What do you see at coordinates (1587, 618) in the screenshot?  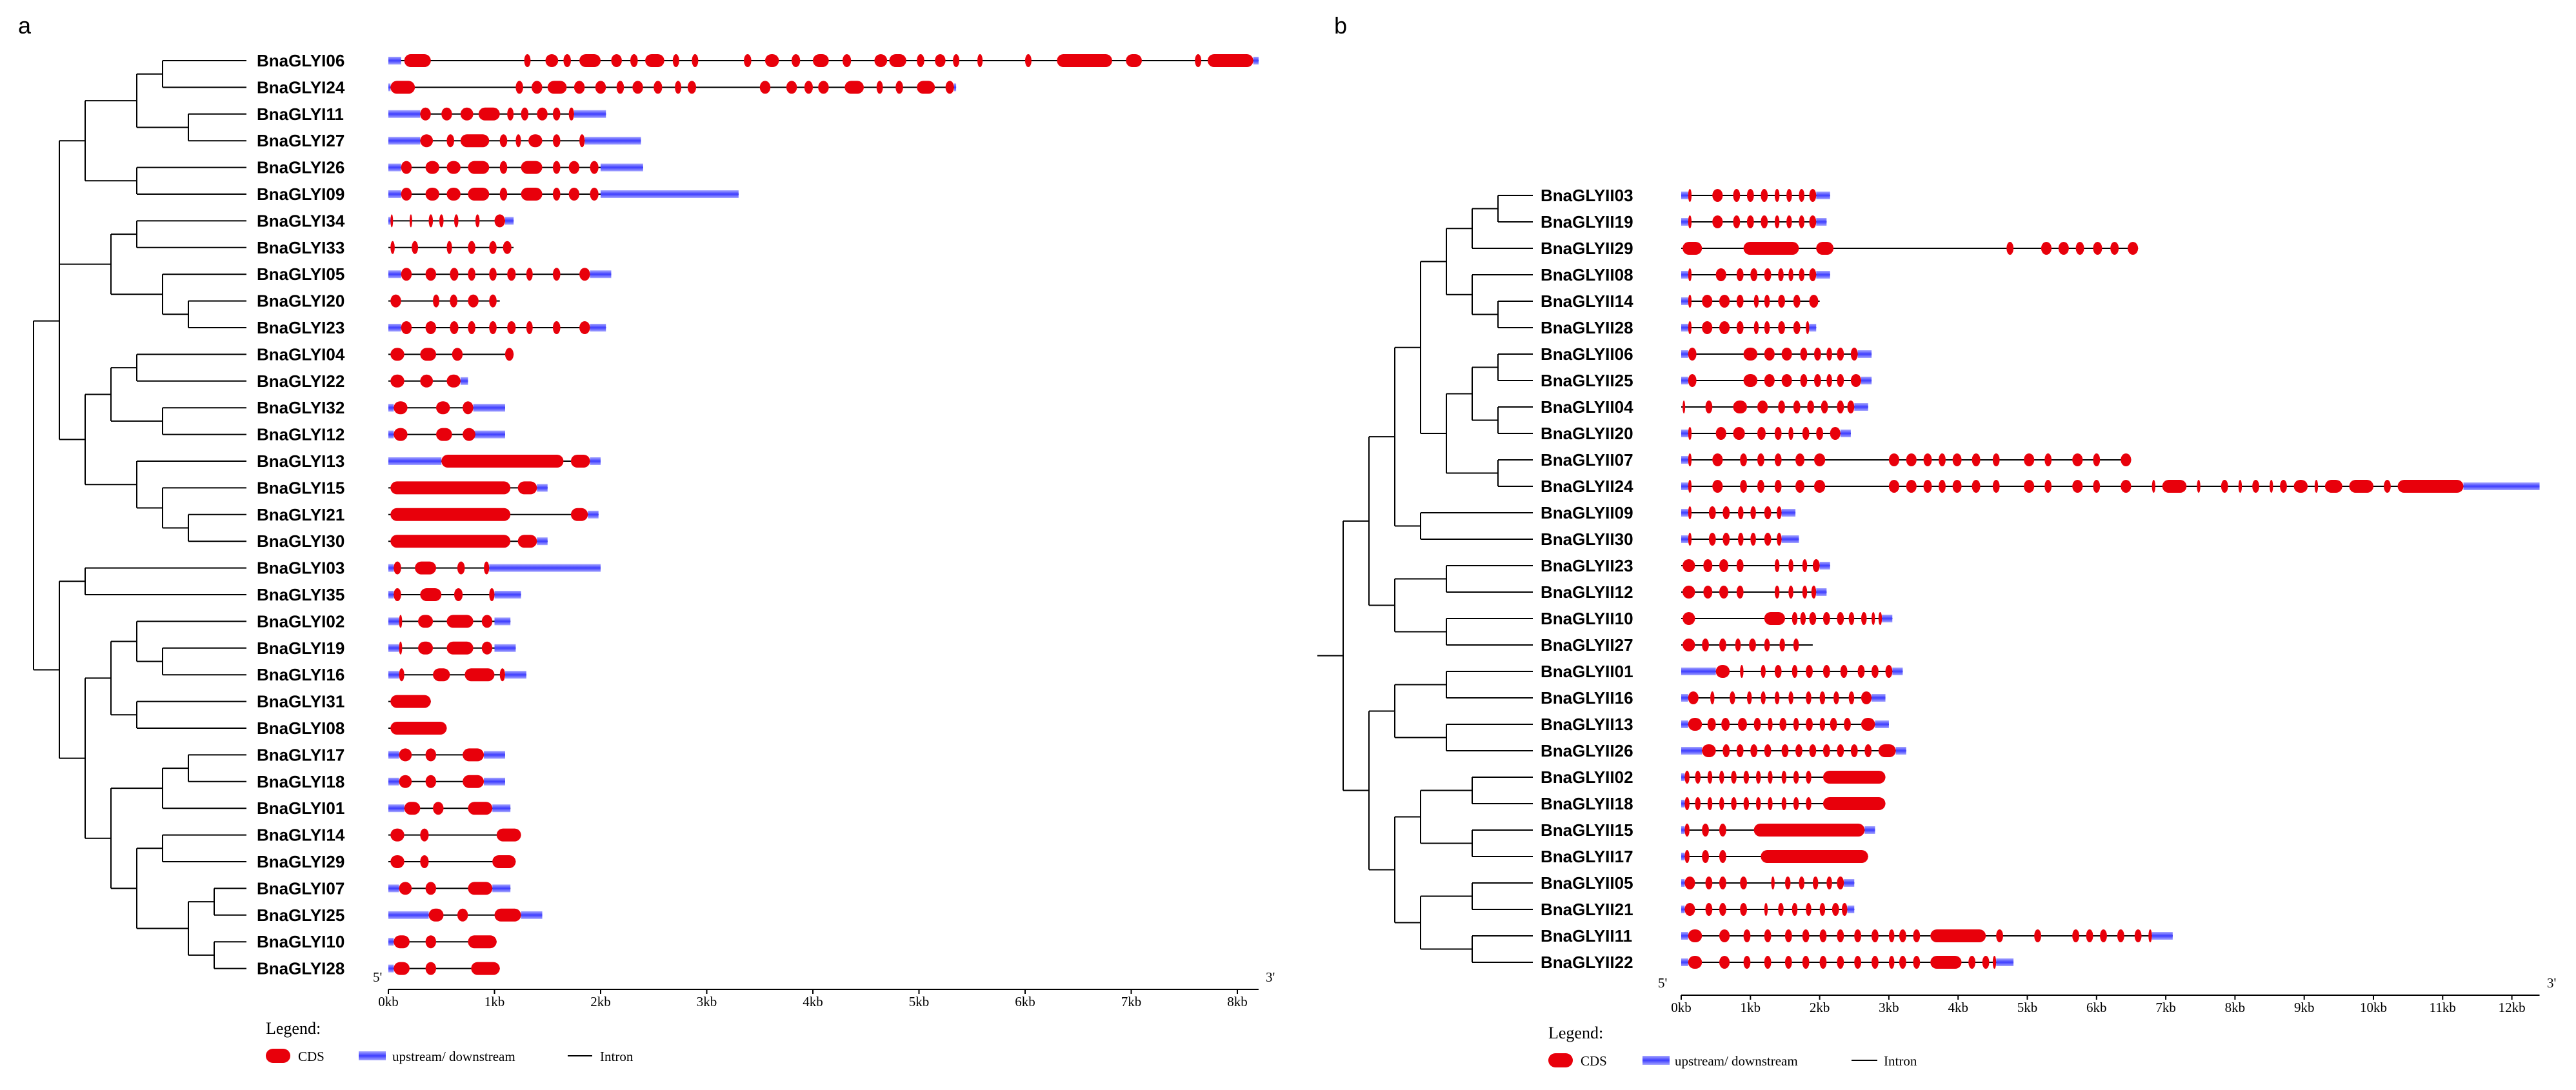 I see `gene-label: BnaGLYII10` at bounding box center [1587, 618].